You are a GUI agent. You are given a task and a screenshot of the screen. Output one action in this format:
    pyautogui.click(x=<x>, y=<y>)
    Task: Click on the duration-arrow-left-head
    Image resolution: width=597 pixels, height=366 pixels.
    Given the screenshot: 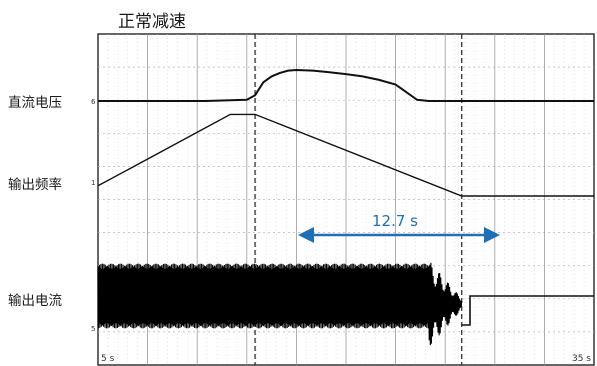 What is the action you would take?
    pyautogui.click(x=306, y=235)
    